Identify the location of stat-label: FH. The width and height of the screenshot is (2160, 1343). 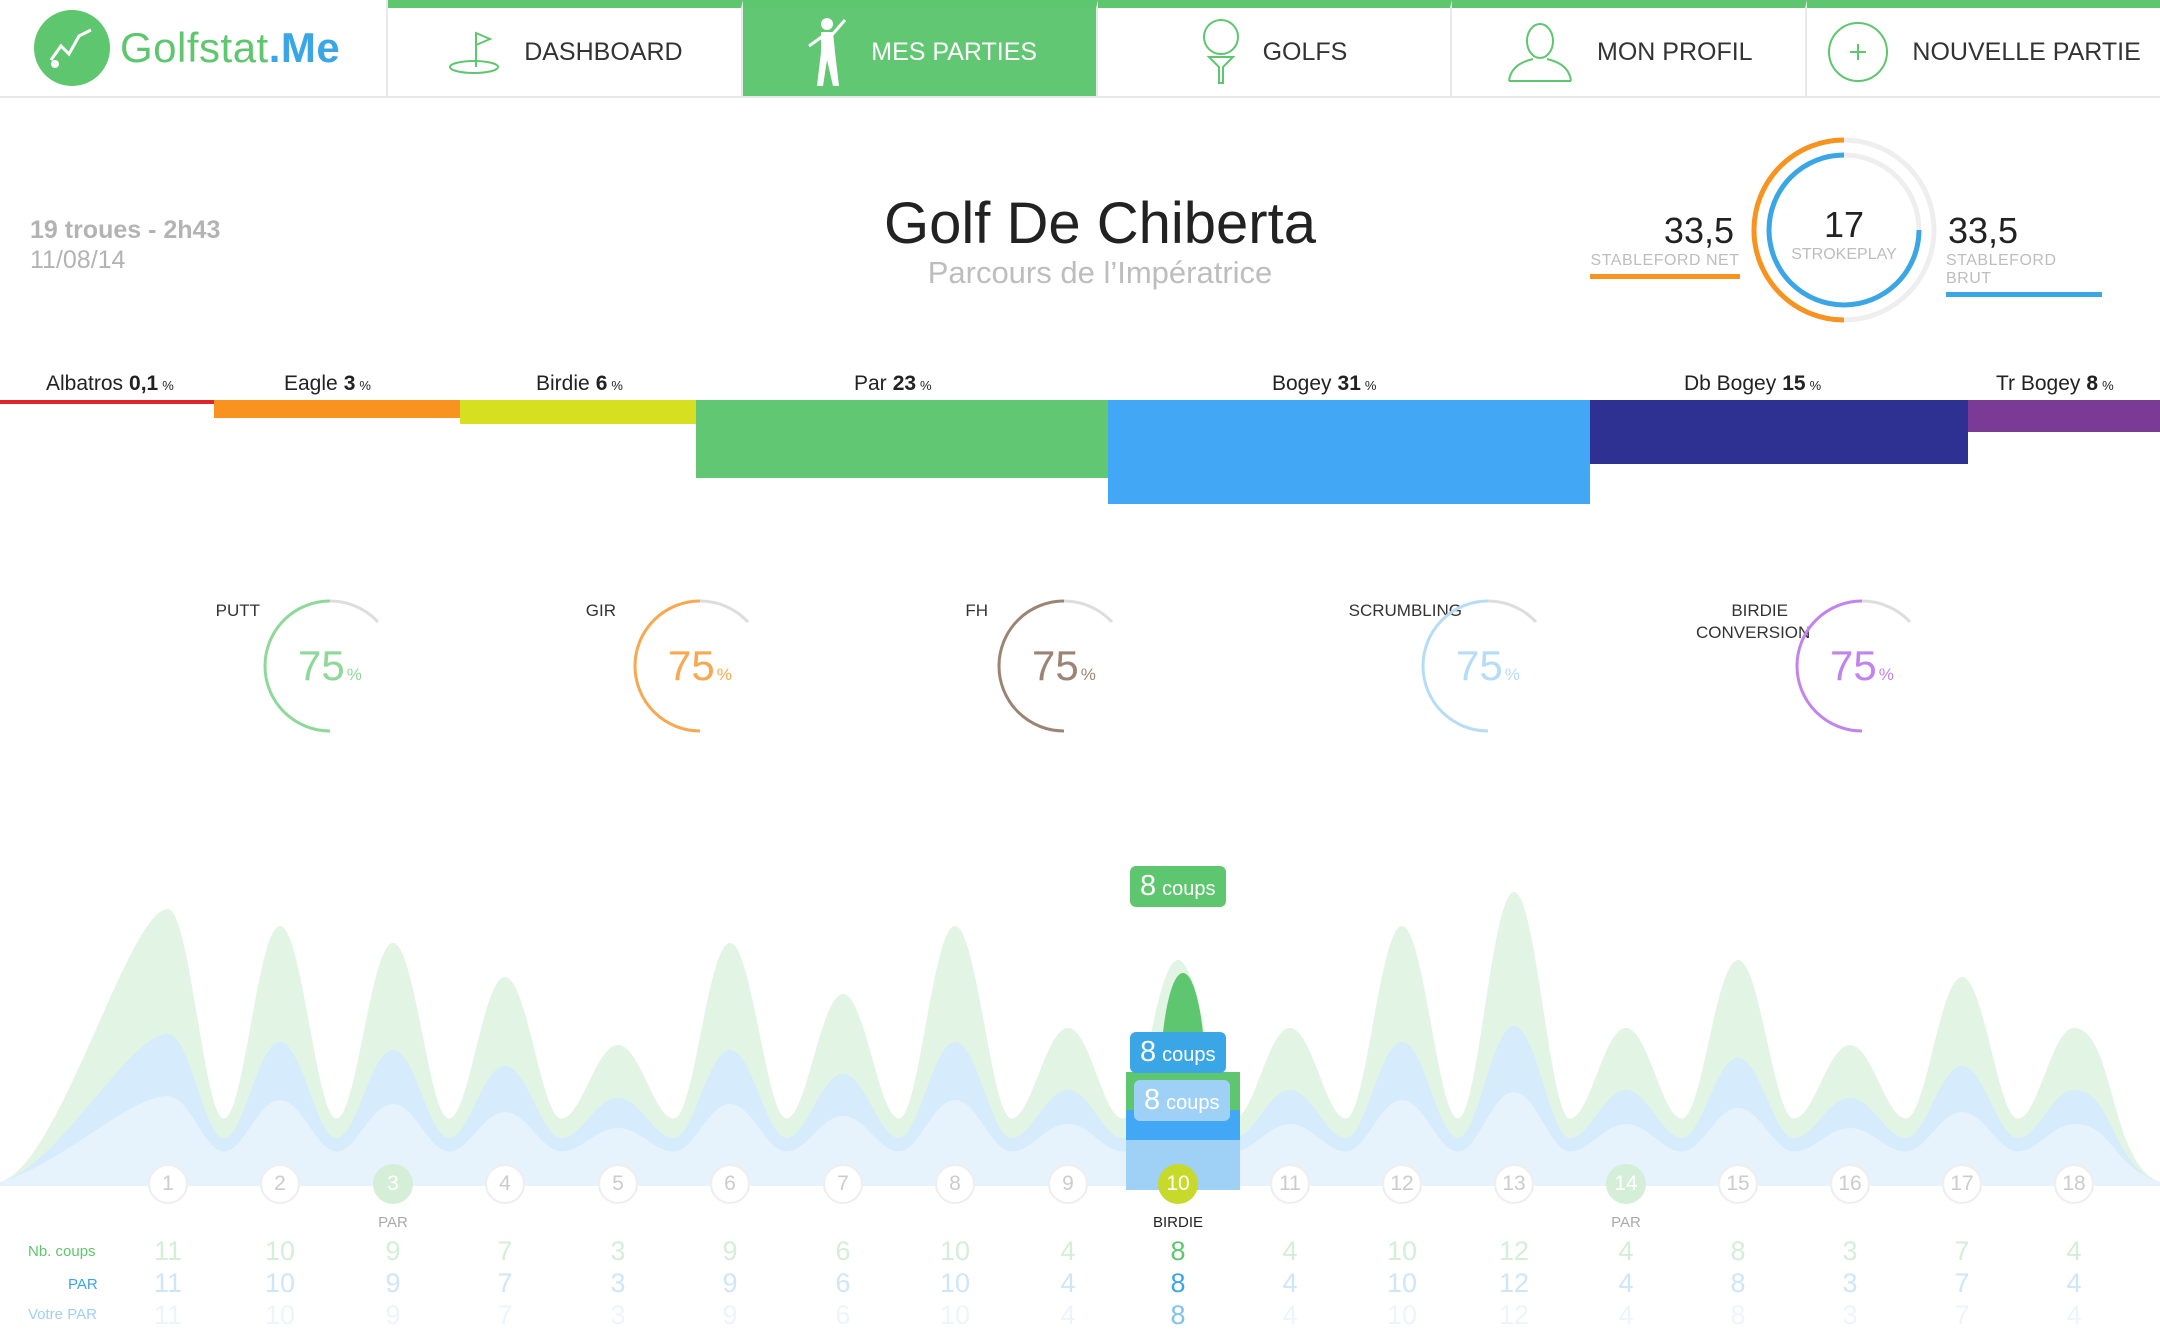
(976, 610).